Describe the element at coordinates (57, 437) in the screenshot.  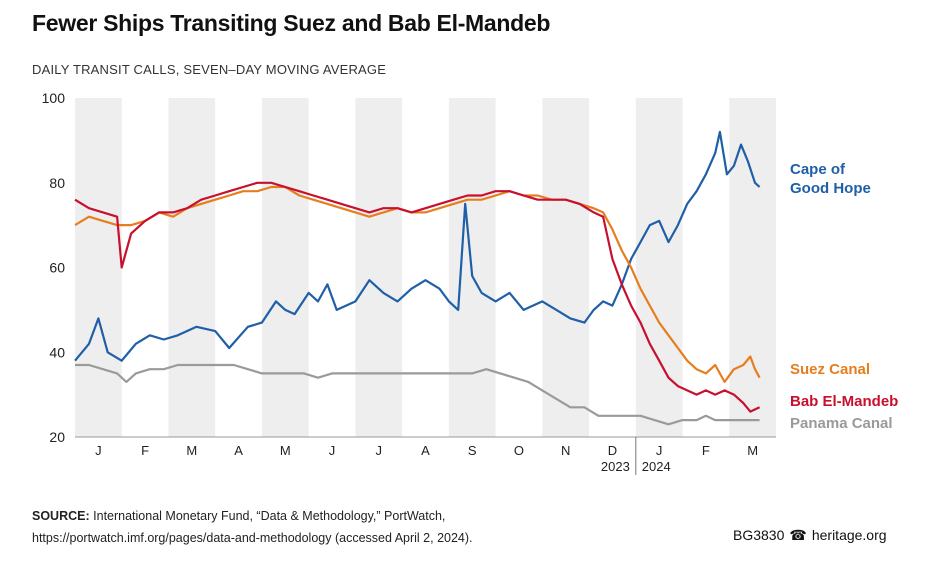
I see `y-tick-label: 20` at that location.